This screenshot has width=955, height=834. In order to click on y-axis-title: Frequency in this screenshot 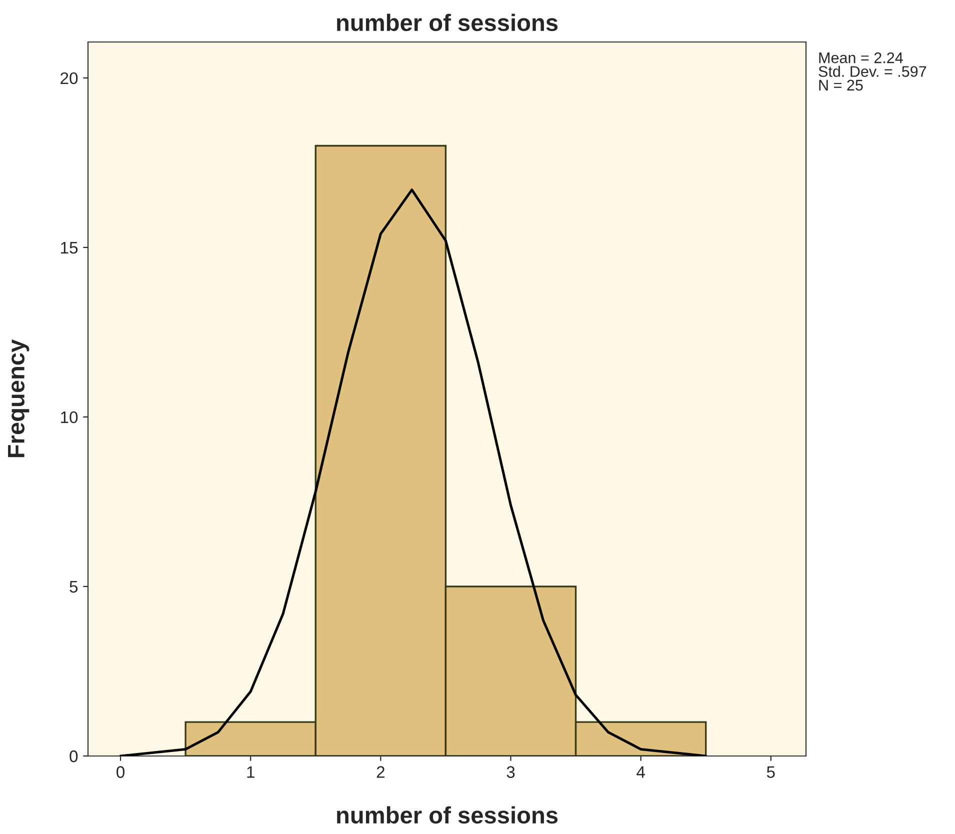, I will do `click(19, 398)`.